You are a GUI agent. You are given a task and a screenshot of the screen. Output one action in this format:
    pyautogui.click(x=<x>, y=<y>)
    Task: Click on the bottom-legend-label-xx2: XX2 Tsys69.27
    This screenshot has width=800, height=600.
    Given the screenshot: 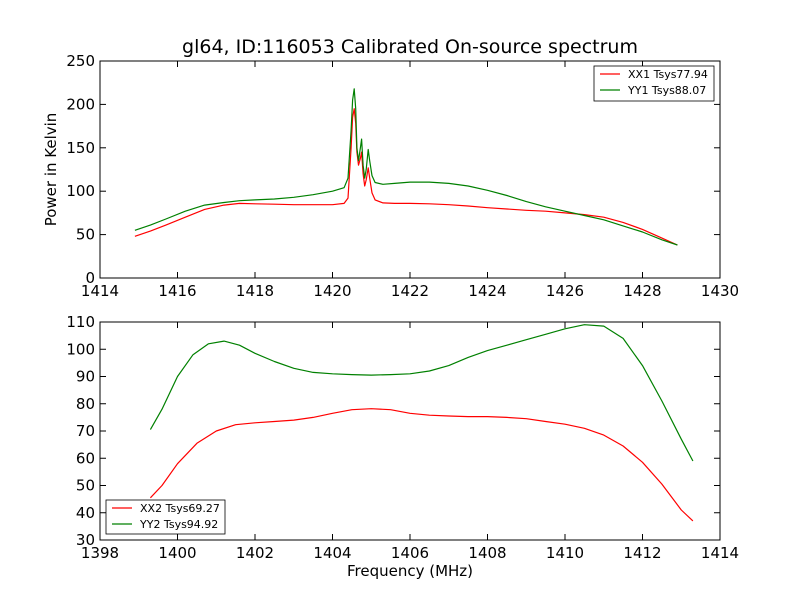 What is the action you would take?
    pyautogui.click(x=180, y=508)
    